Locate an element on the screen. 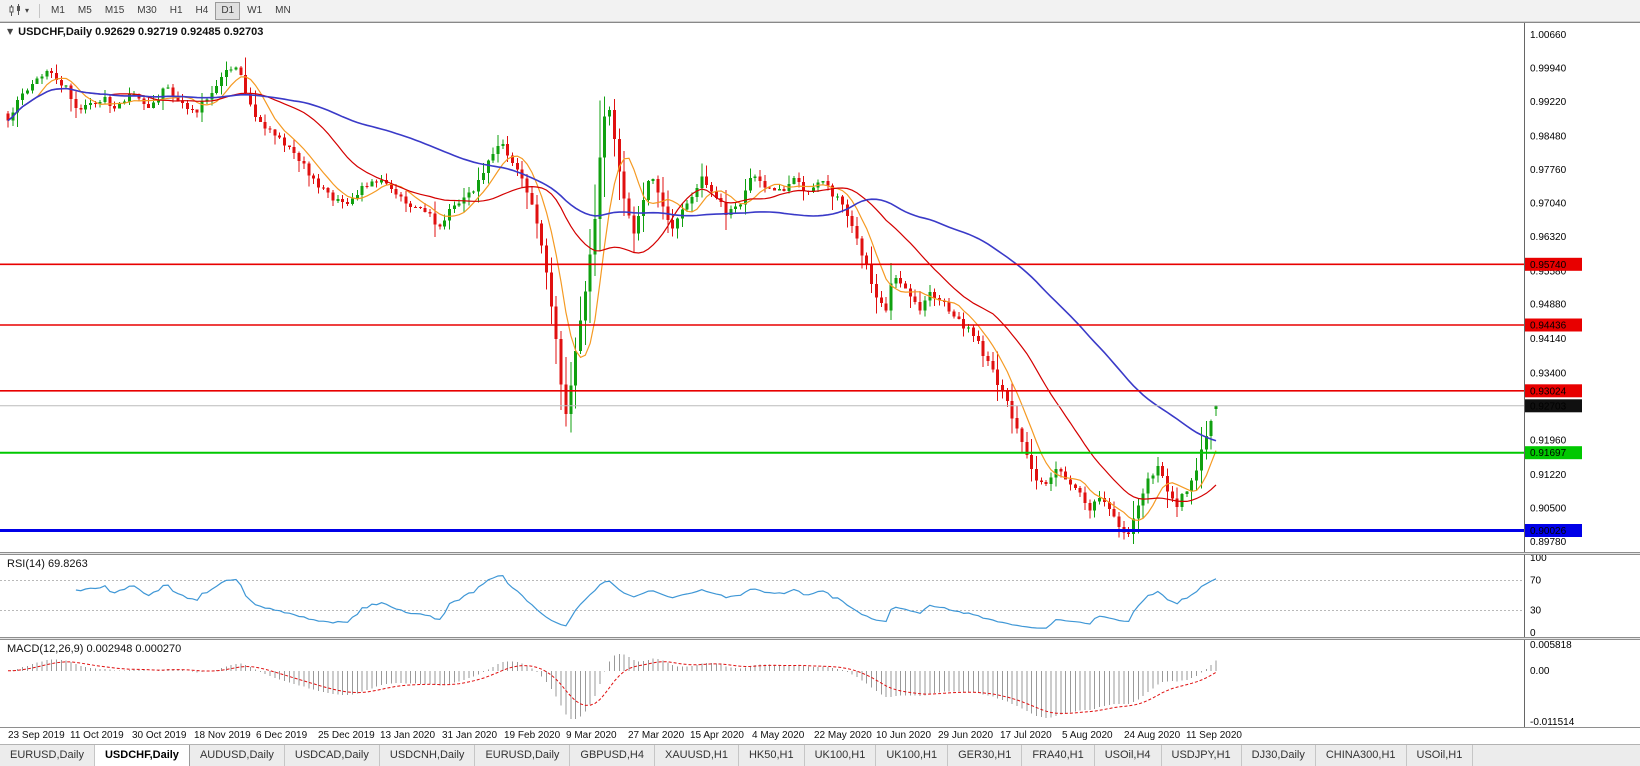 The image size is (1640, 766). svg-text: 0.97040 is located at coordinates (1548, 204).